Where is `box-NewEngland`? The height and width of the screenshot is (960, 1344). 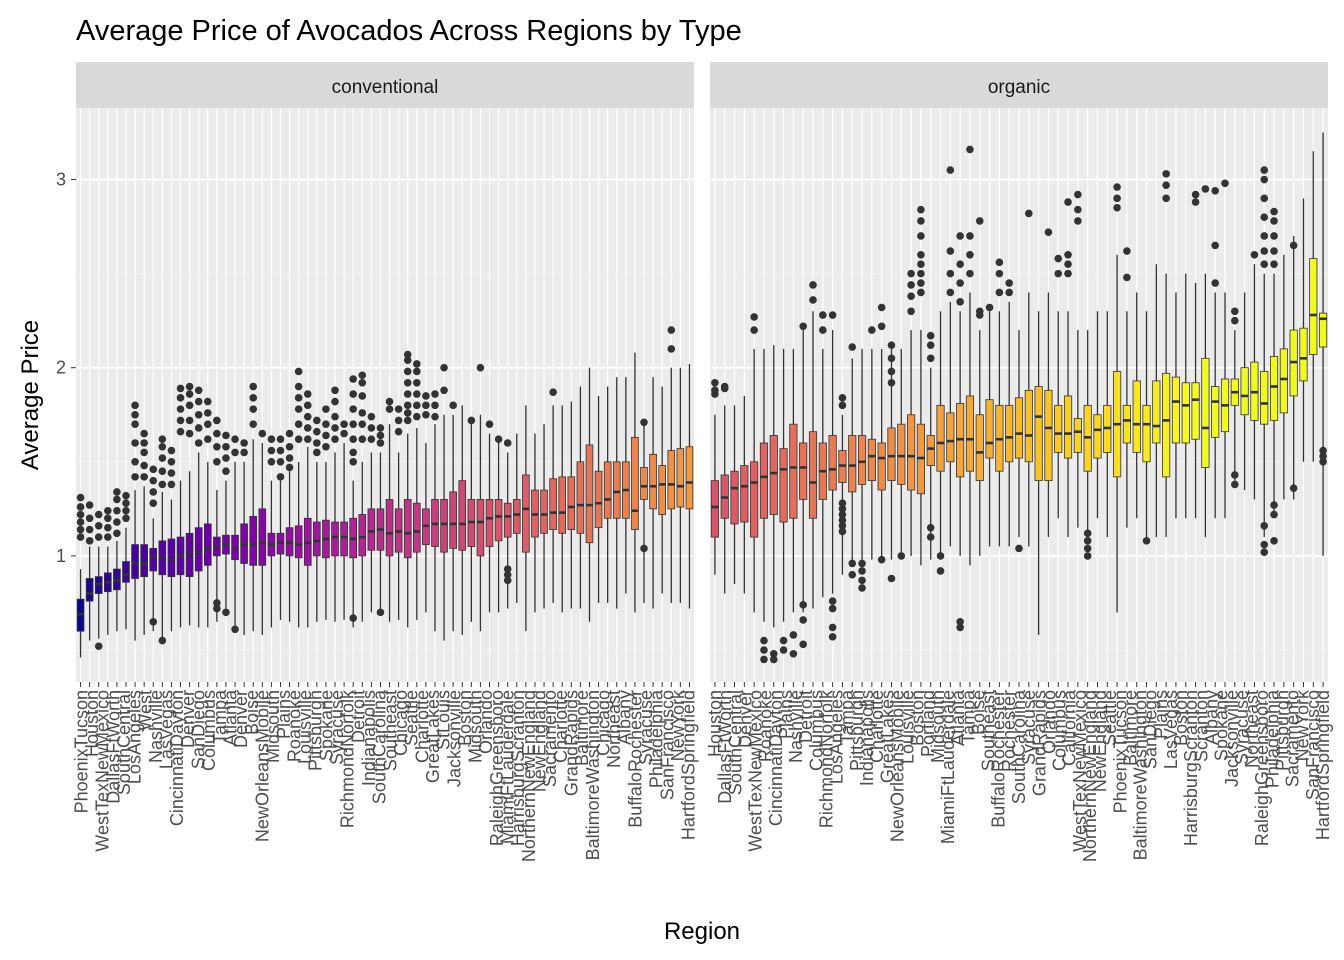
box-NewEngland is located at coordinates (553, 495).